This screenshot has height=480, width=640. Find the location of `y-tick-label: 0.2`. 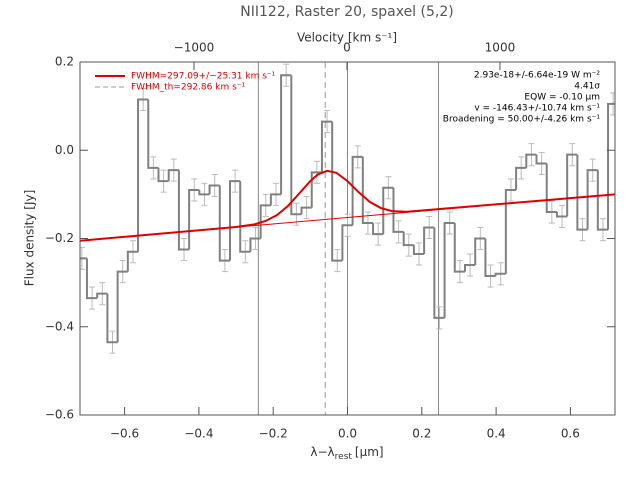

y-tick-label: 0.2 is located at coordinates (64, 62).